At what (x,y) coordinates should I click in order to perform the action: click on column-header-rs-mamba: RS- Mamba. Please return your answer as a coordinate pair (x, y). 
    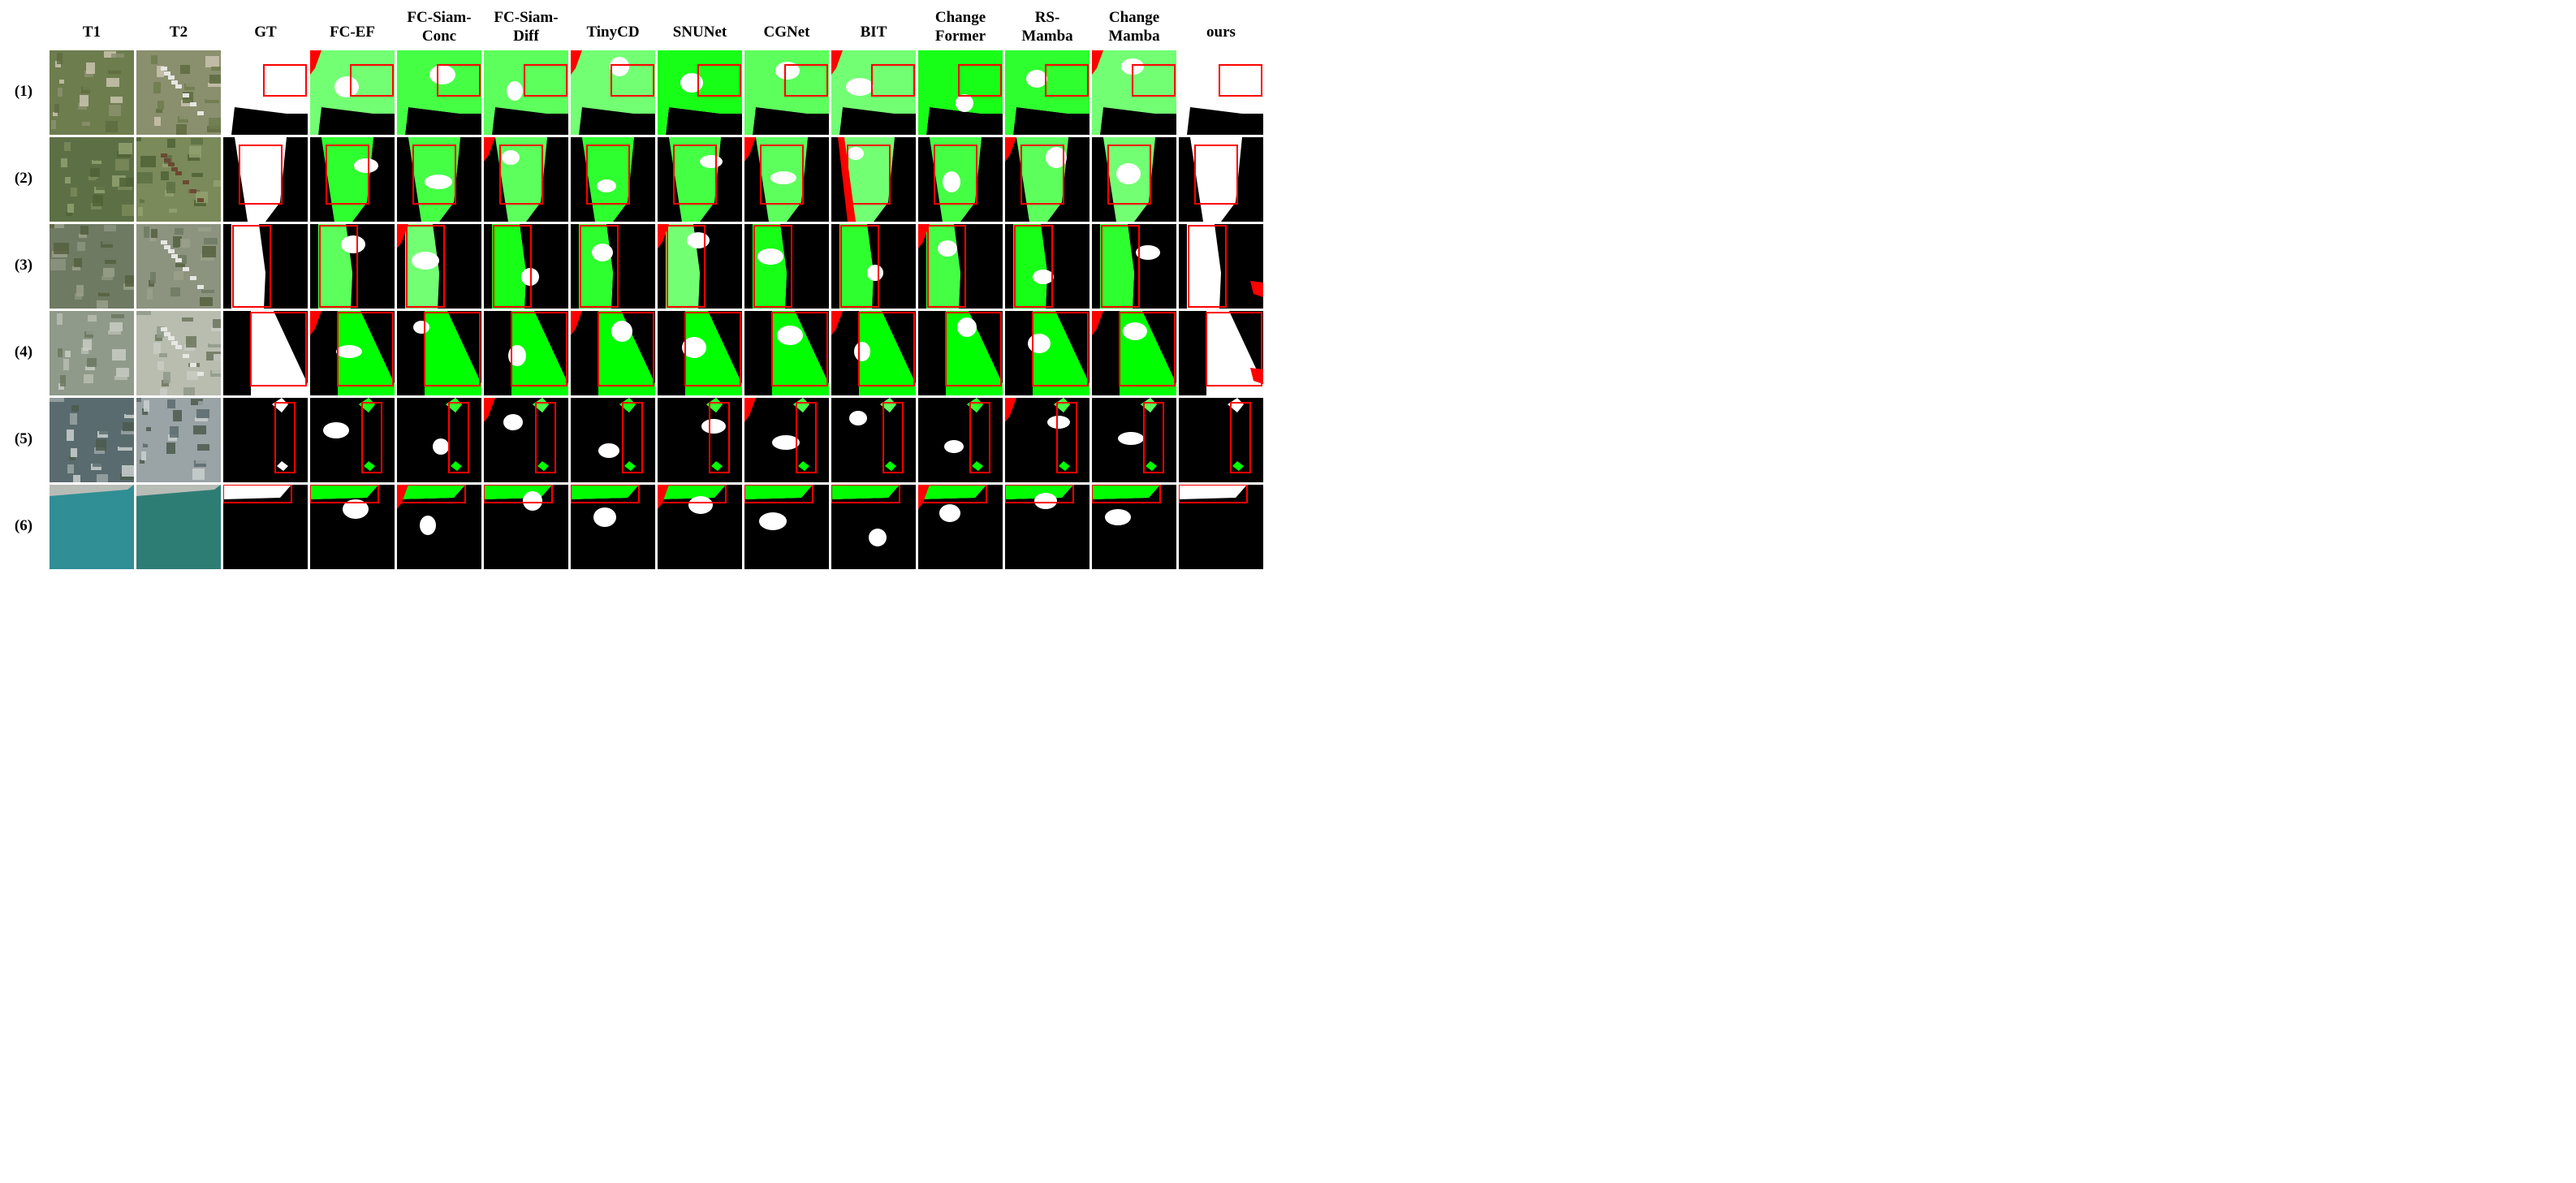
    Looking at the image, I should click on (1047, 27).